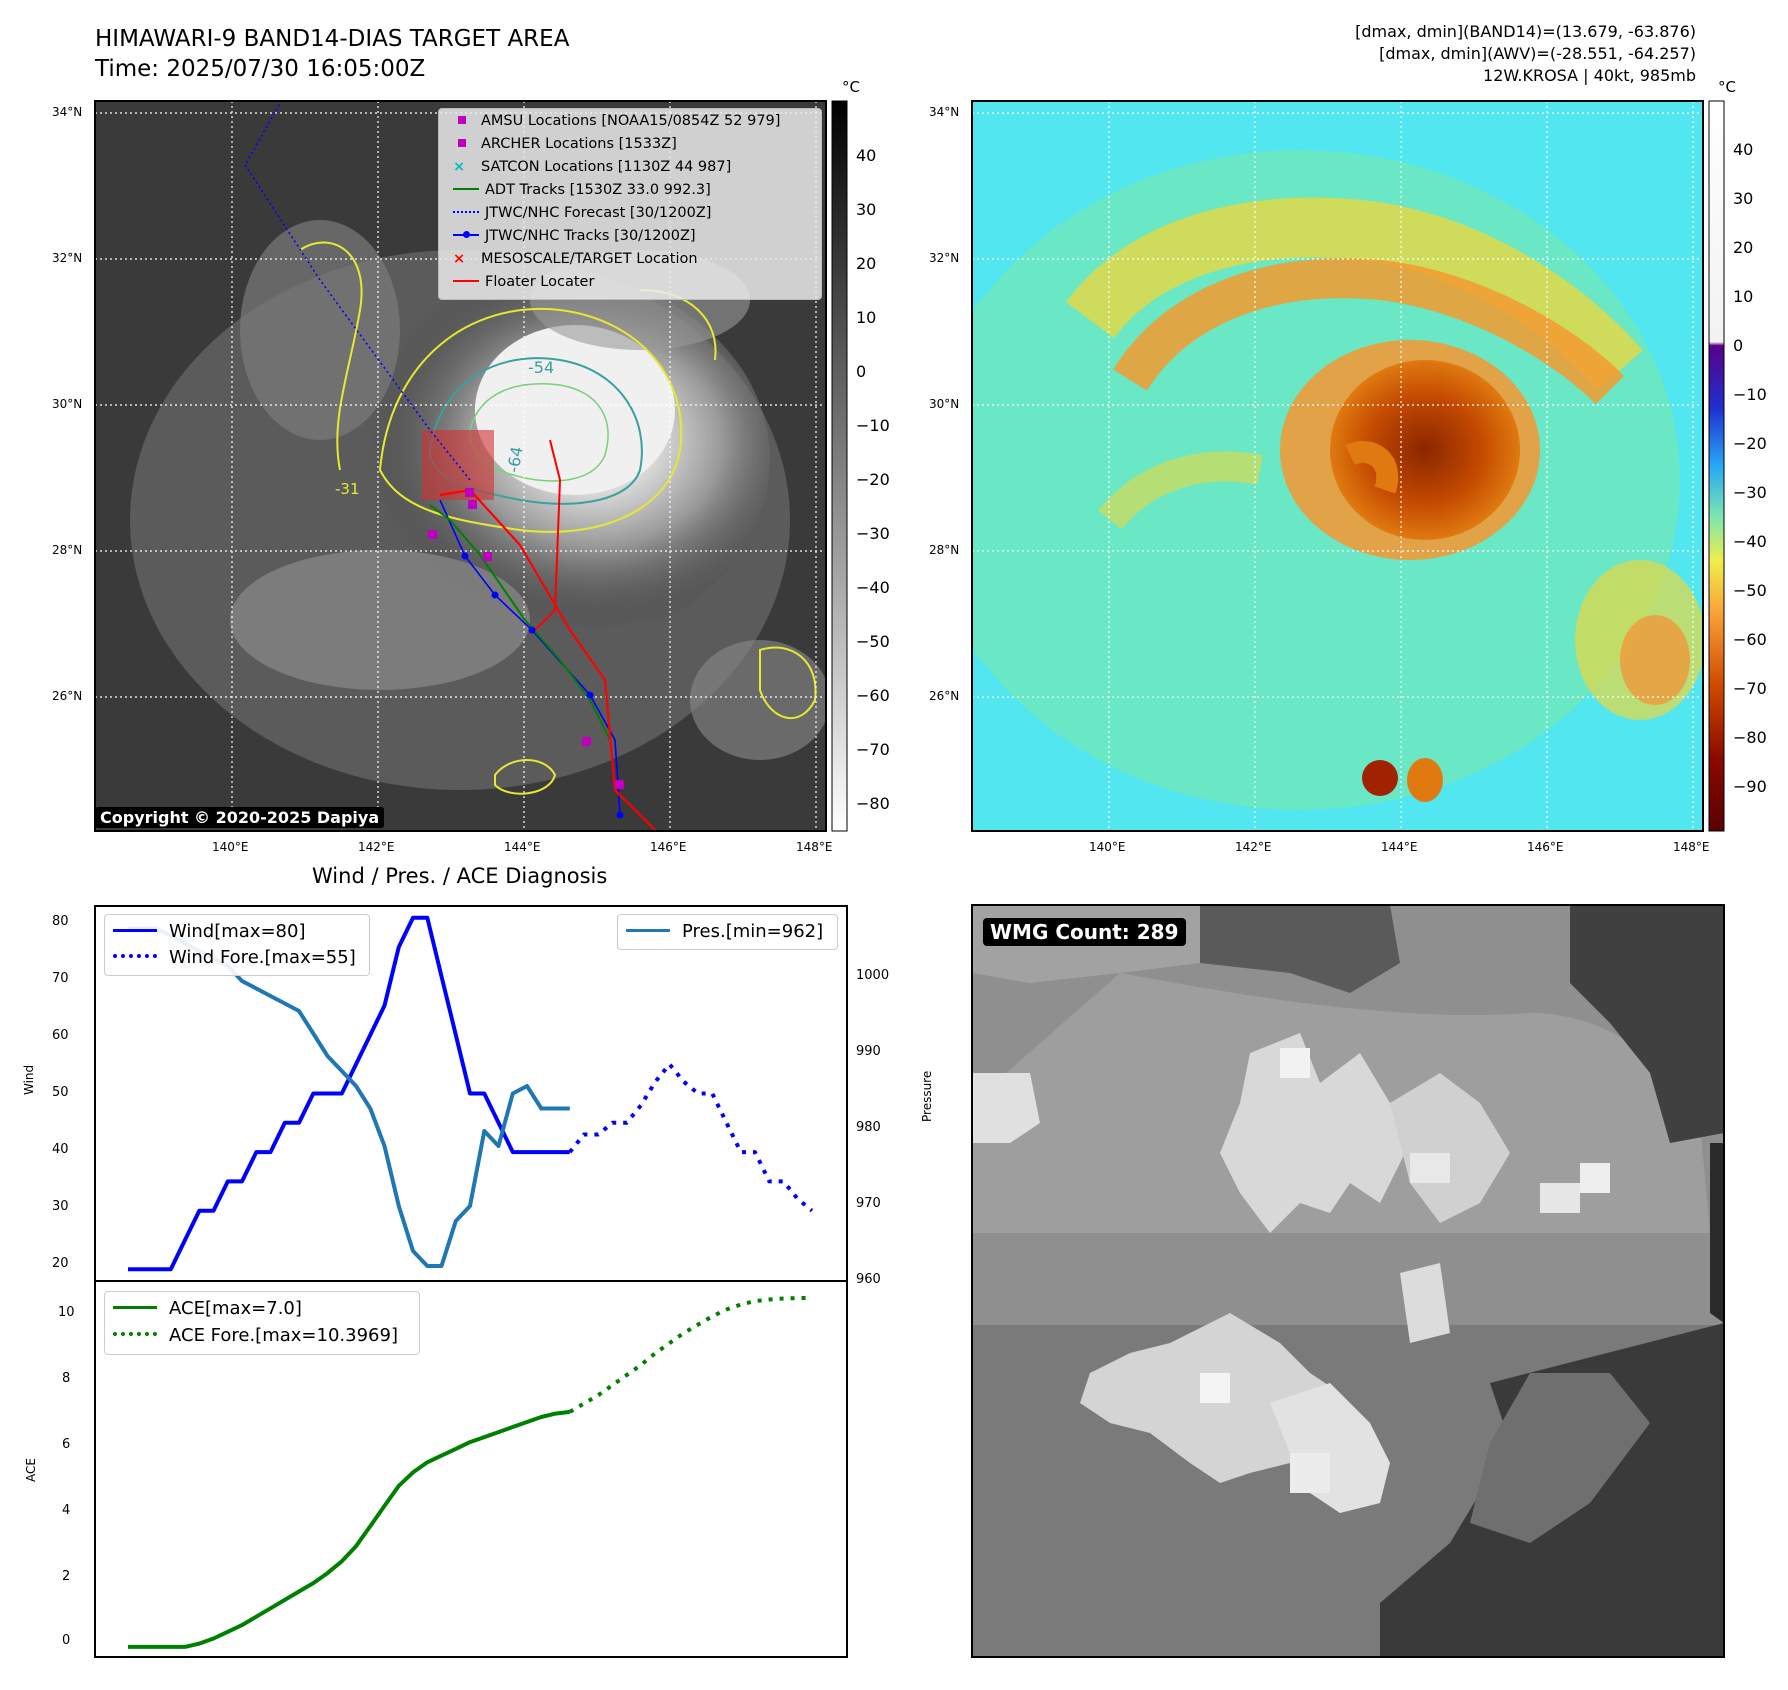 This screenshot has height=1690, width=1788. I want to click on ir-lon-label: 142°E, so click(376, 847).